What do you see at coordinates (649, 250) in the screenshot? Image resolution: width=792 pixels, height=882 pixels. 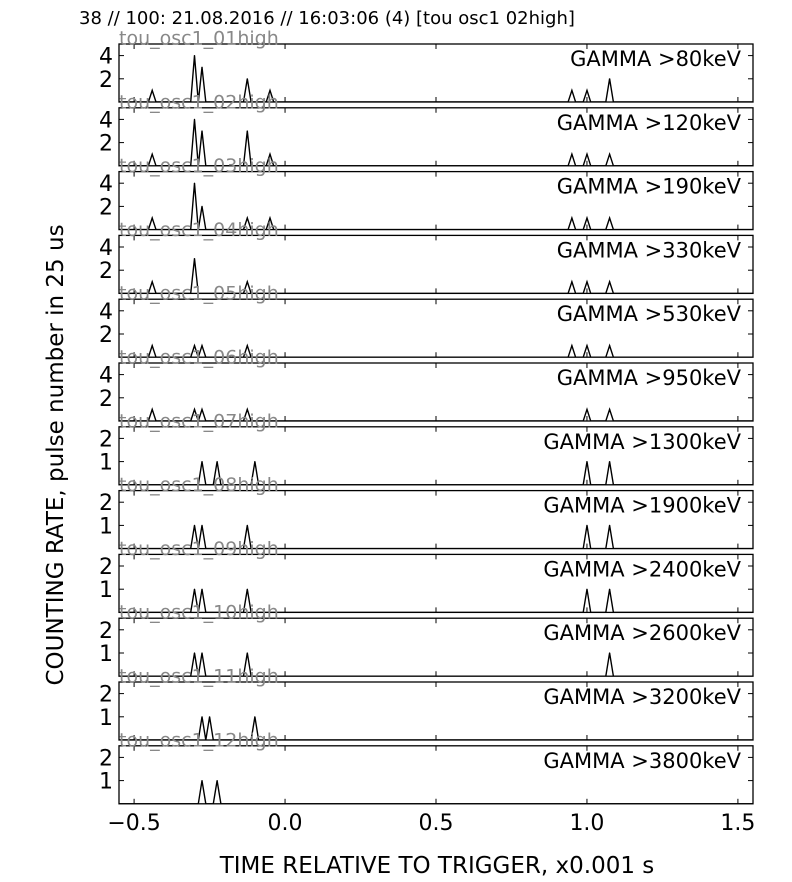 I see `panel-title: GAMMA >330keV` at bounding box center [649, 250].